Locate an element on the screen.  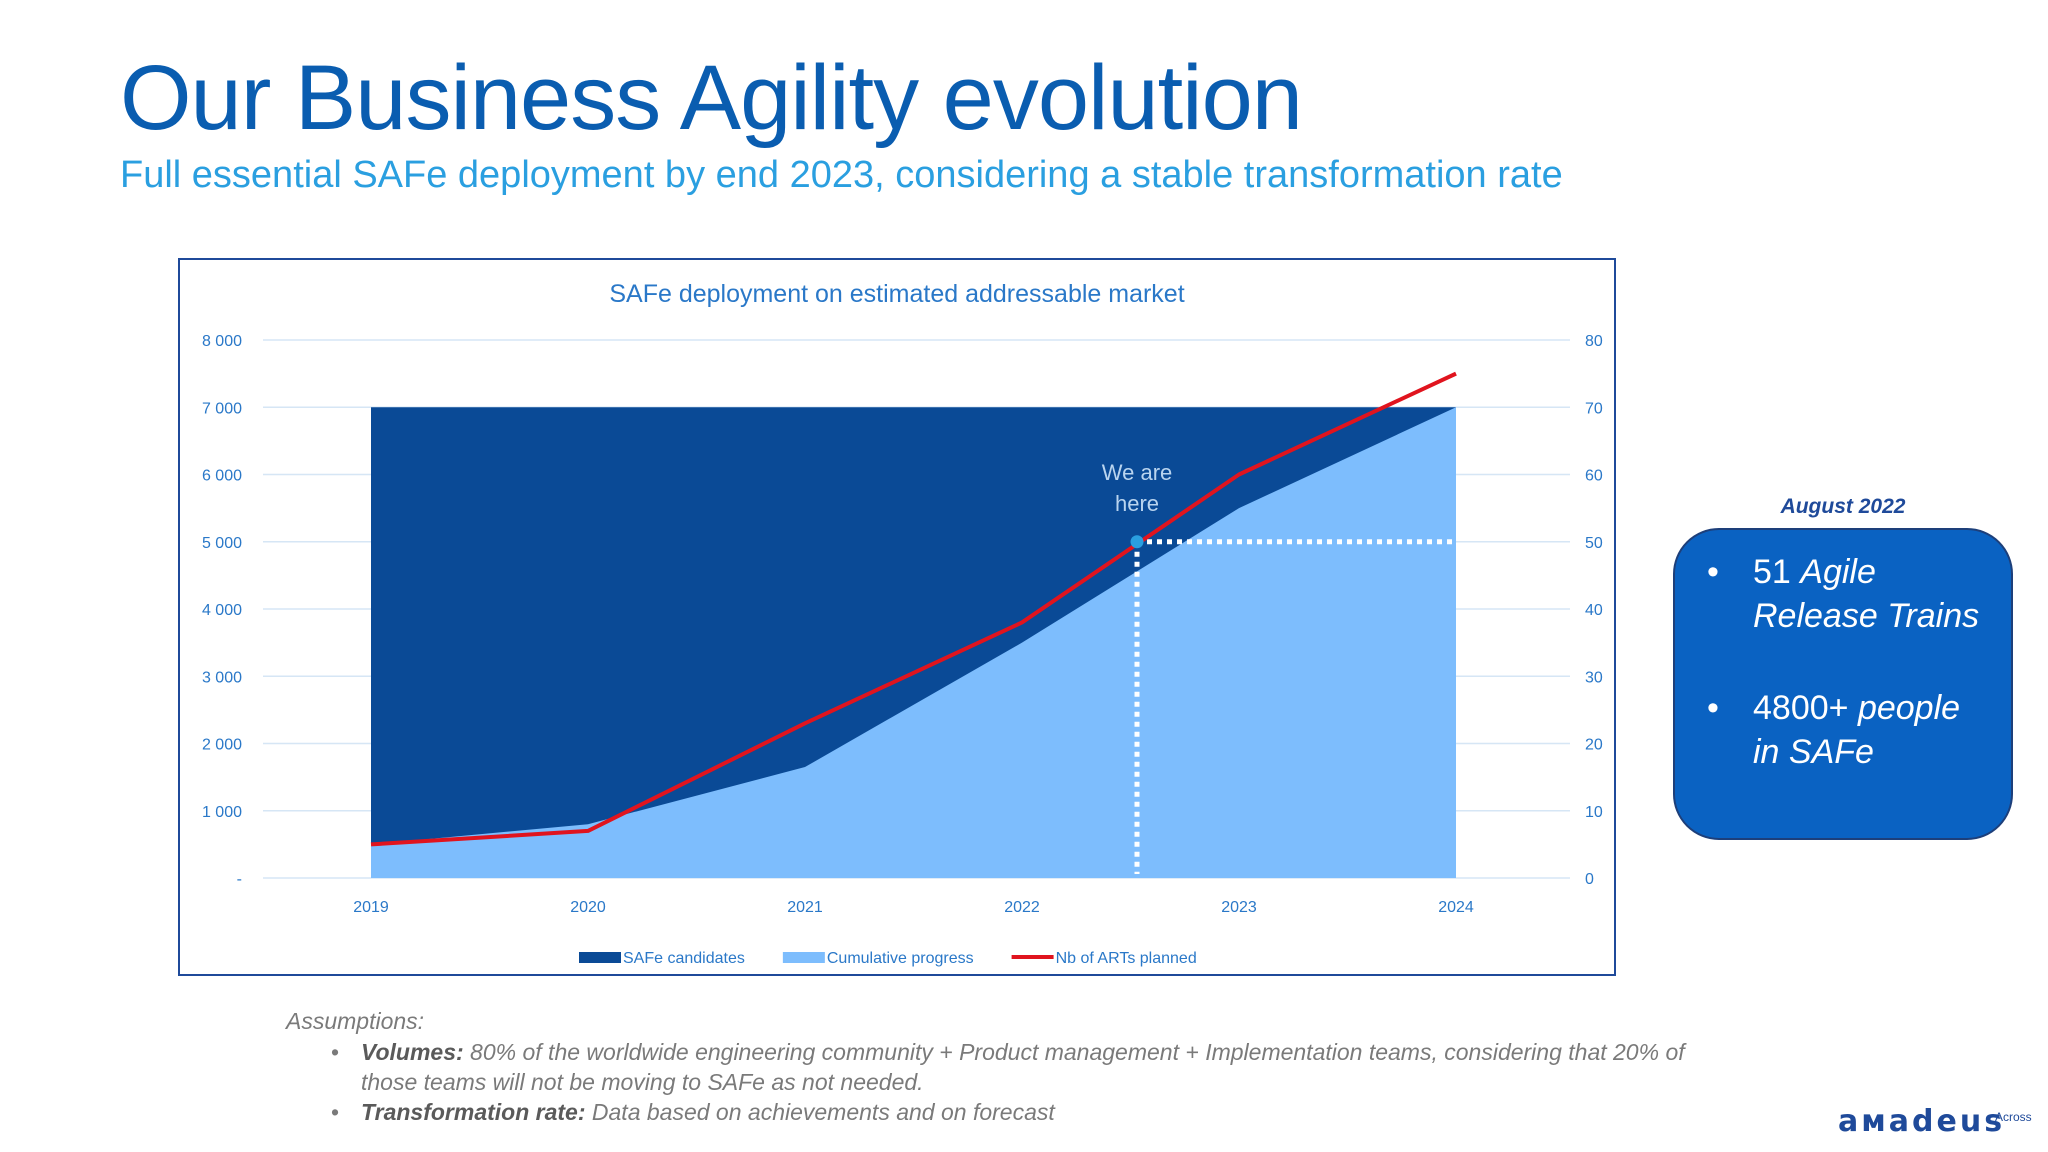
legend-swatch-cumulative-progress is located at coordinates (803, 957).